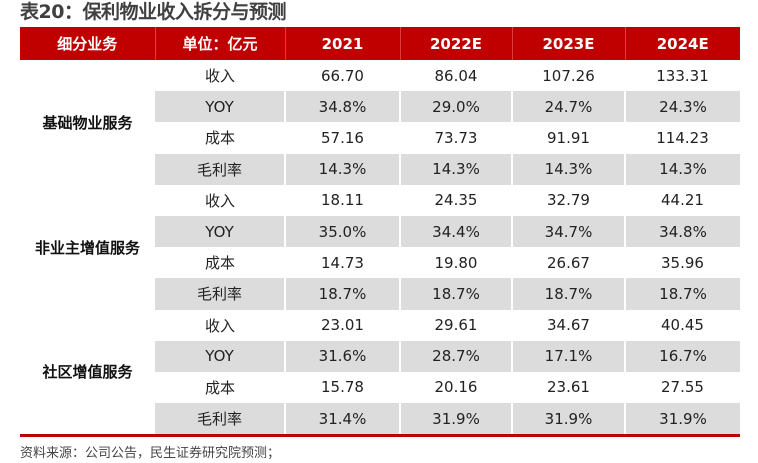  I want to click on table-cell: 24.7%, so click(568, 107).